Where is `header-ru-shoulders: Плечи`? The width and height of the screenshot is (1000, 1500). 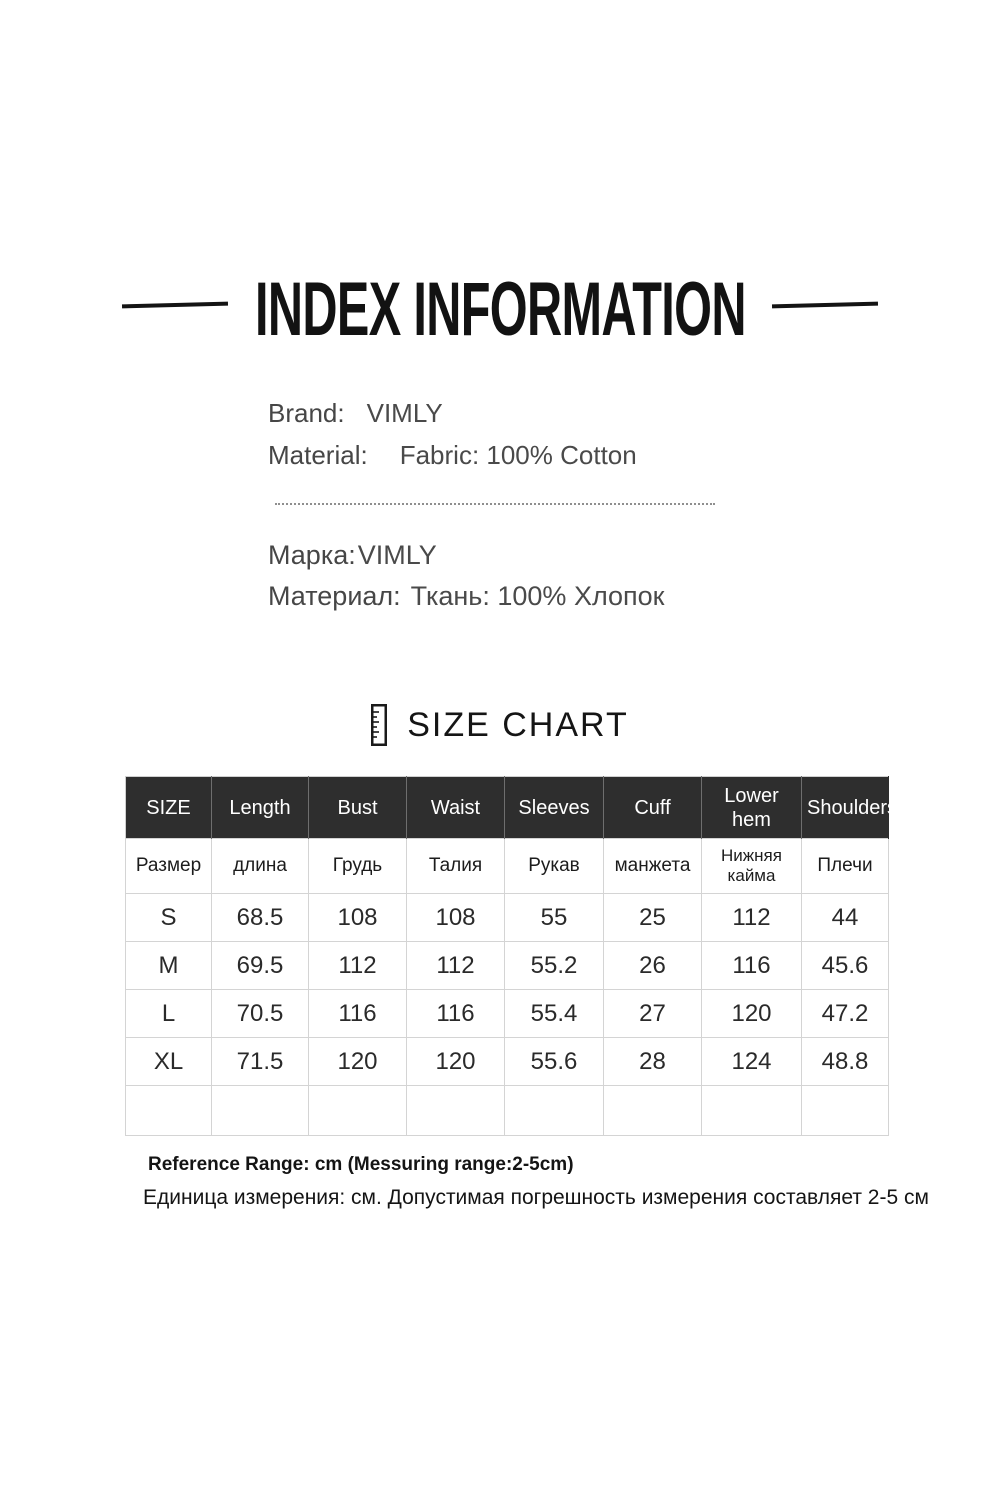 header-ru-shoulders: Плечи is located at coordinates (845, 866).